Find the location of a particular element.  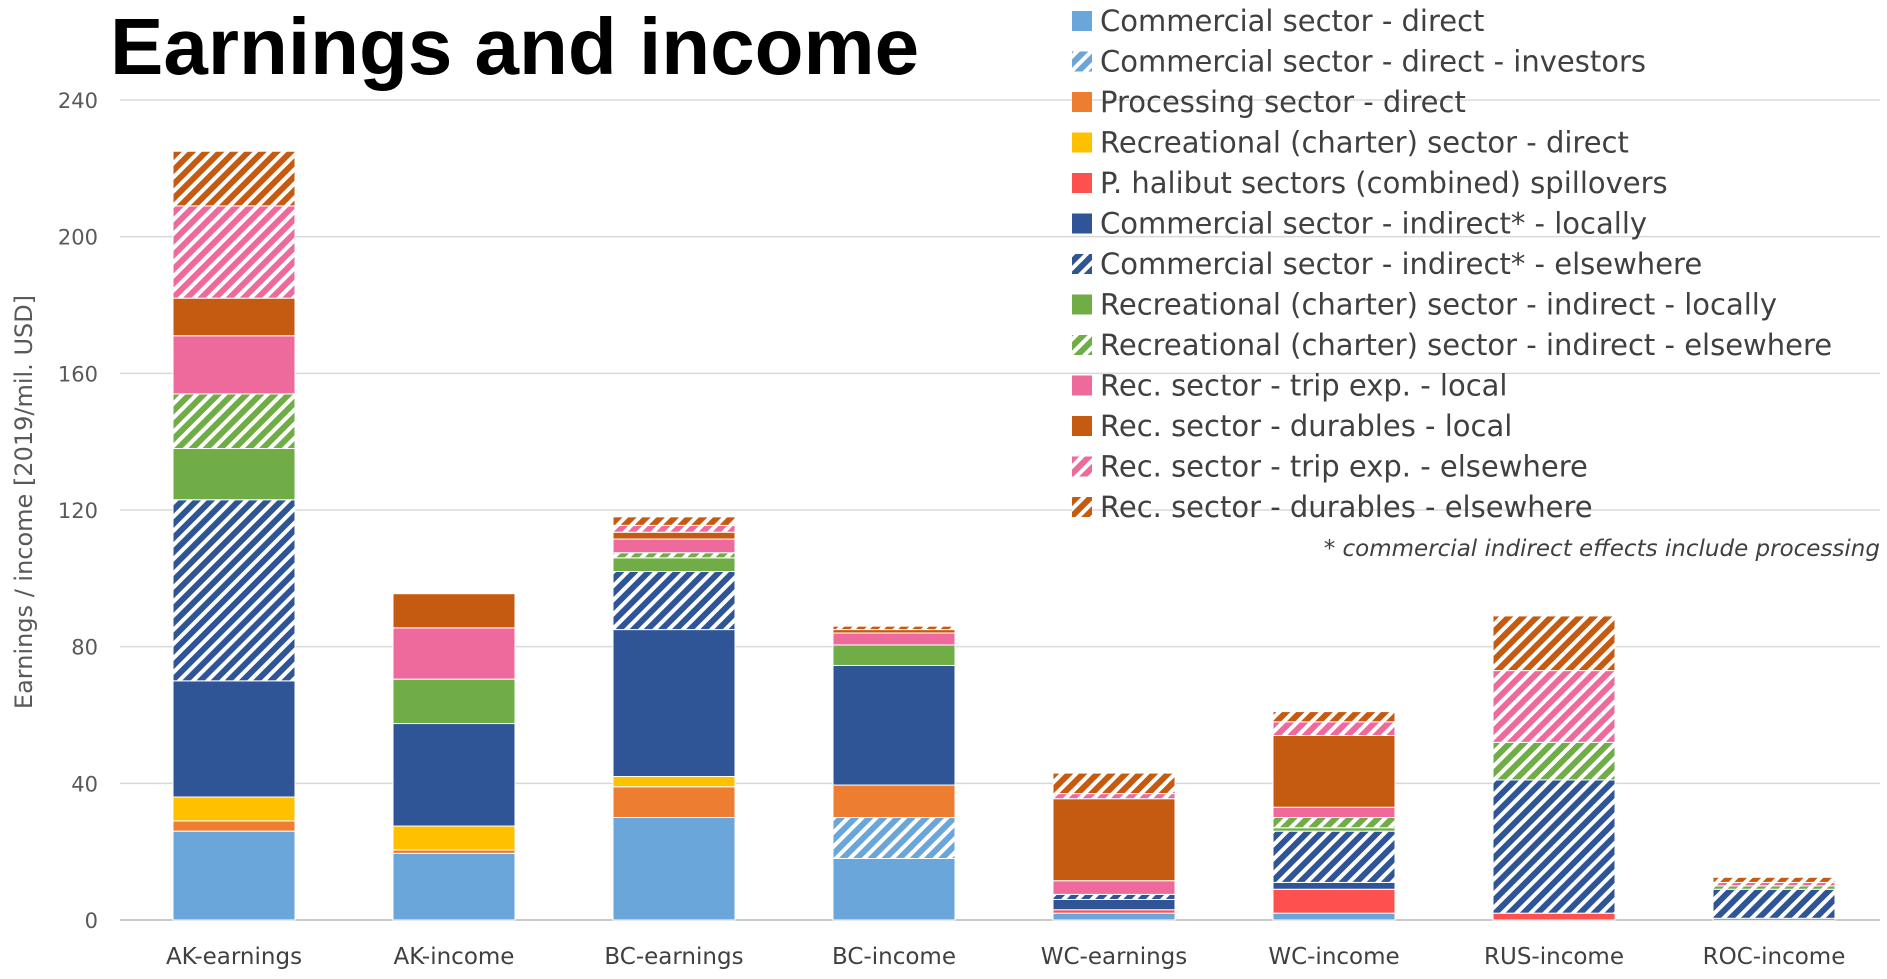

legend-label: Commercial sector - direct is located at coordinates (1292, 21).